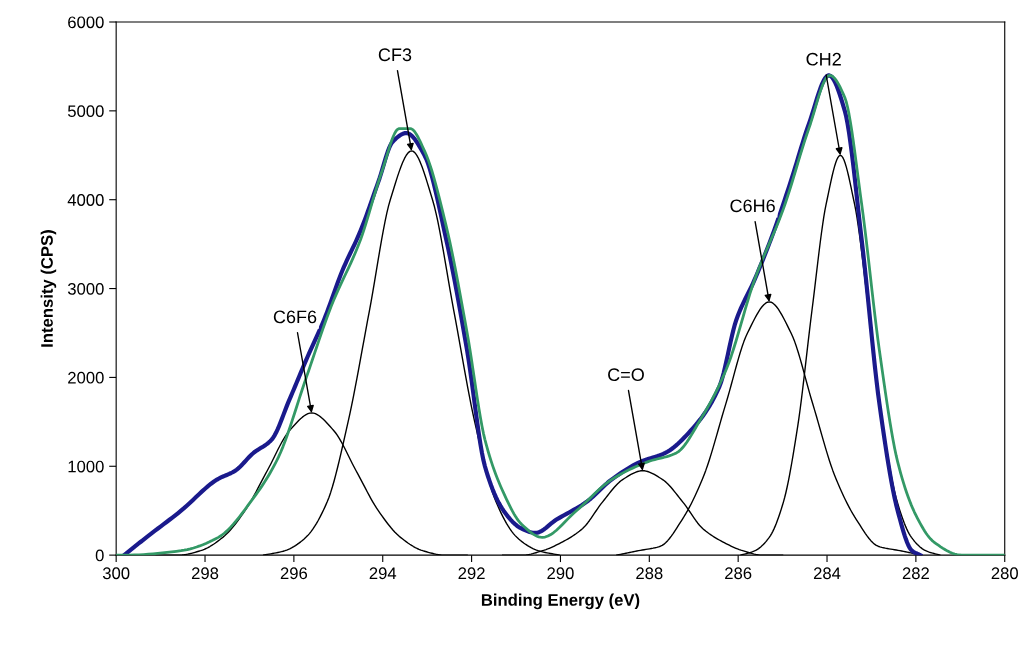  I want to click on x-tick-label: 294, so click(383, 573).